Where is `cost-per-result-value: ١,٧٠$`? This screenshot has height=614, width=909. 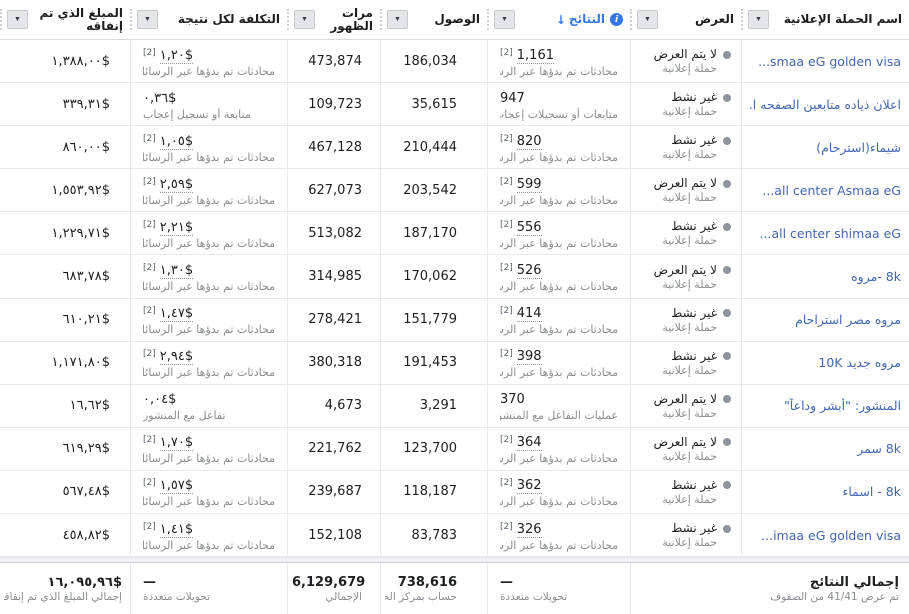 cost-per-result-value: ١,٧٠$ is located at coordinates (176, 443).